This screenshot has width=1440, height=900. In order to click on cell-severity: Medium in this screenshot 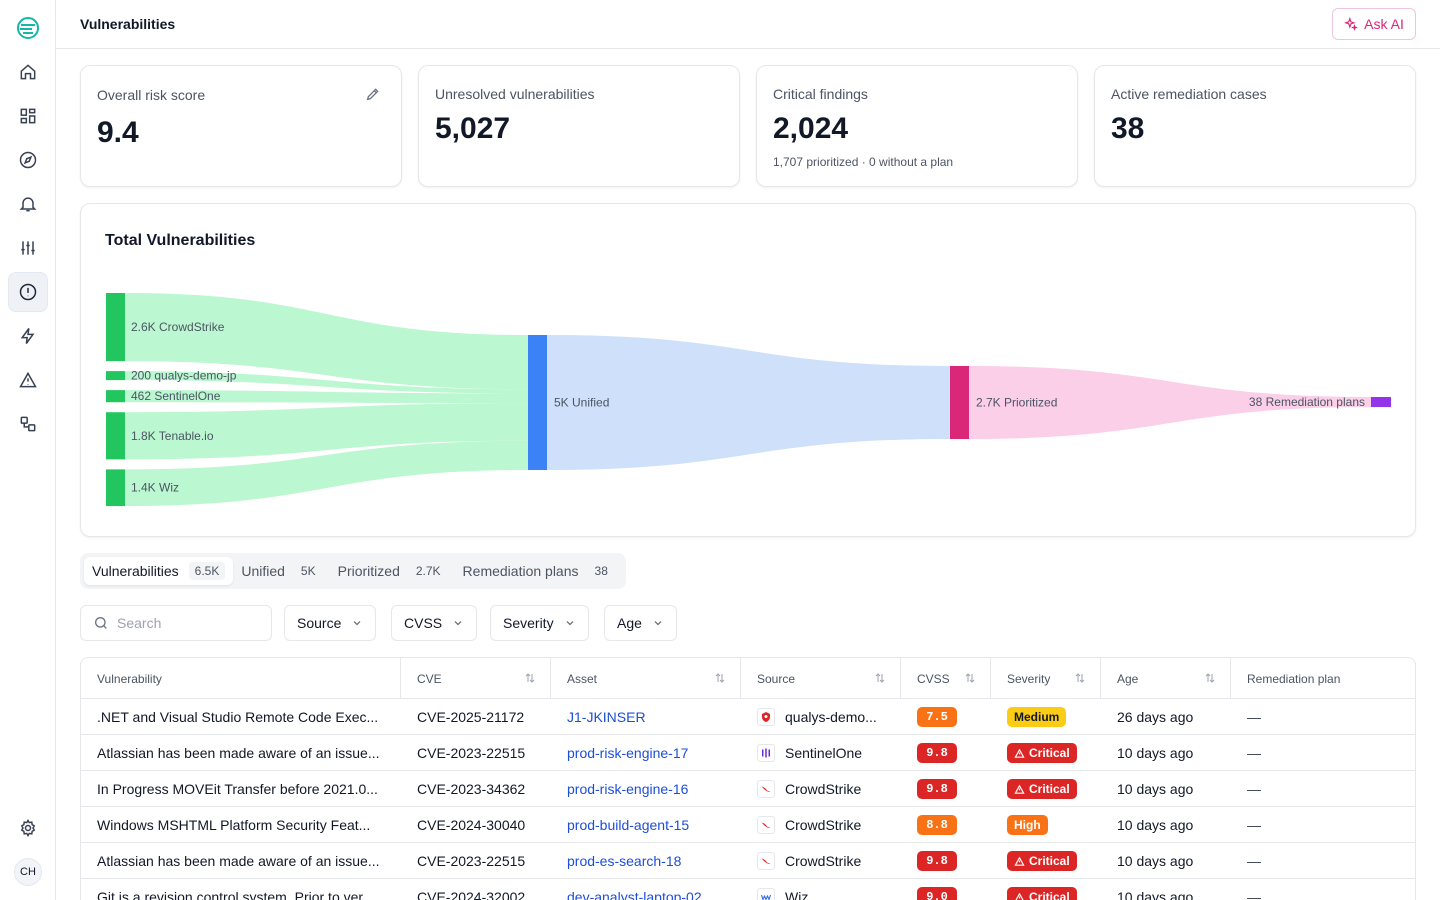, I will do `click(1046, 717)`.